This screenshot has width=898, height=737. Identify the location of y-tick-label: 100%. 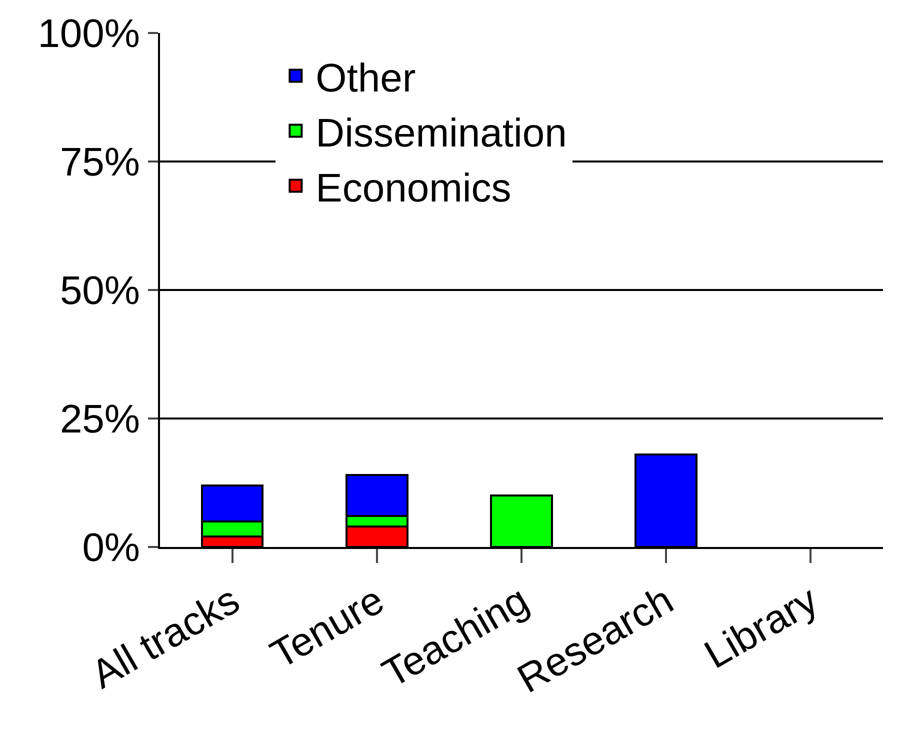
(89, 34).